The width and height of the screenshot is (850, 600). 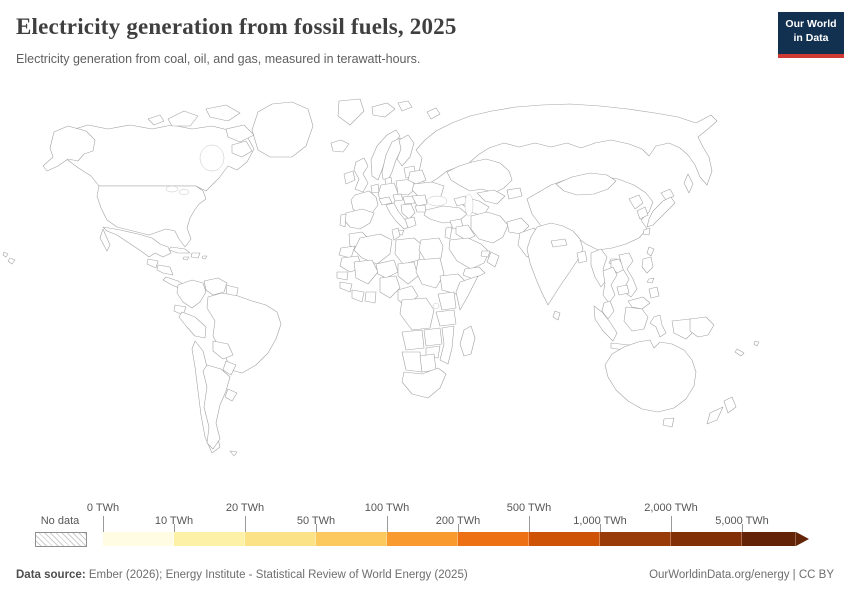 What do you see at coordinates (688, 183) in the screenshot?
I see `country-russia-sakhalin` at bounding box center [688, 183].